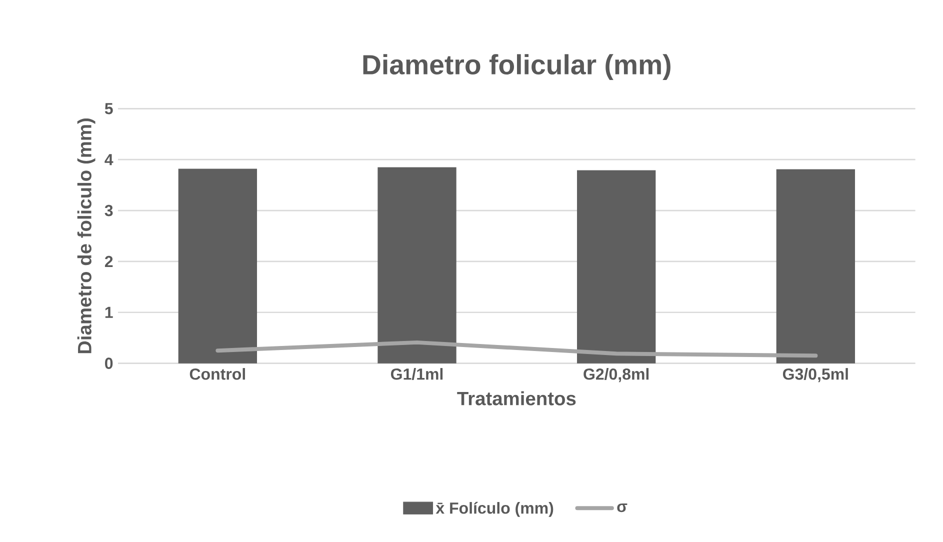 The image size is (943, 542). Describe the element at coordinates (108, 108) in the screenshot. I see `y-tick-label: 5` at that location.